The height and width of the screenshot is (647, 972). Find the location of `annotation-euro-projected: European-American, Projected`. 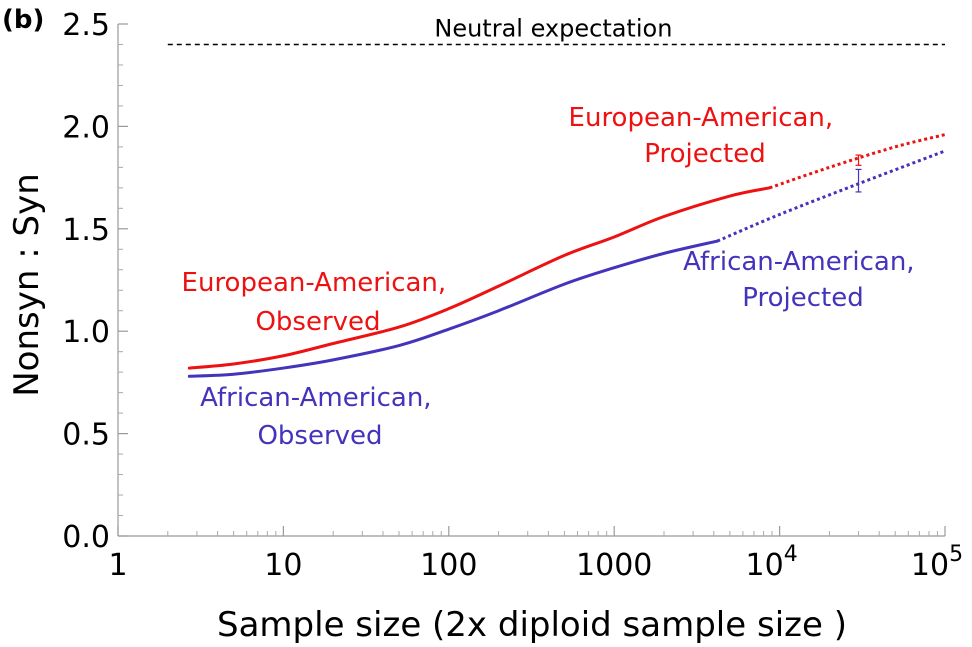

annotation-euro-projected: European-American, Projected is located at coordinates (705, 136).